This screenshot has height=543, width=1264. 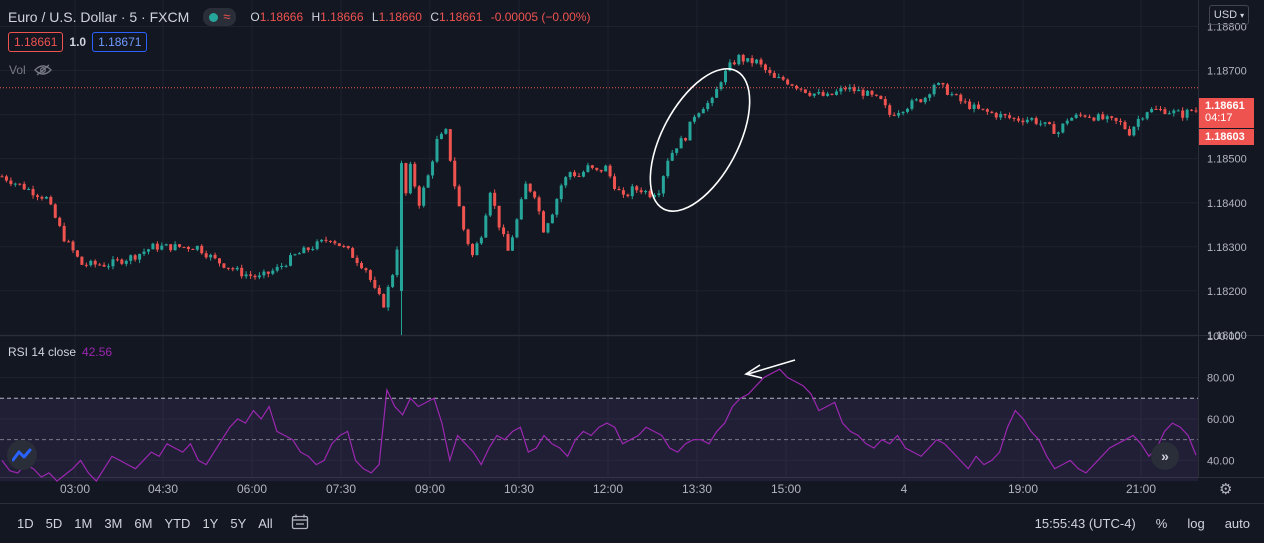 What do you see at coordinates (120, 42) in the screenshot?
I see `buy-button: 1.18671` at bounding box center [120, 42].